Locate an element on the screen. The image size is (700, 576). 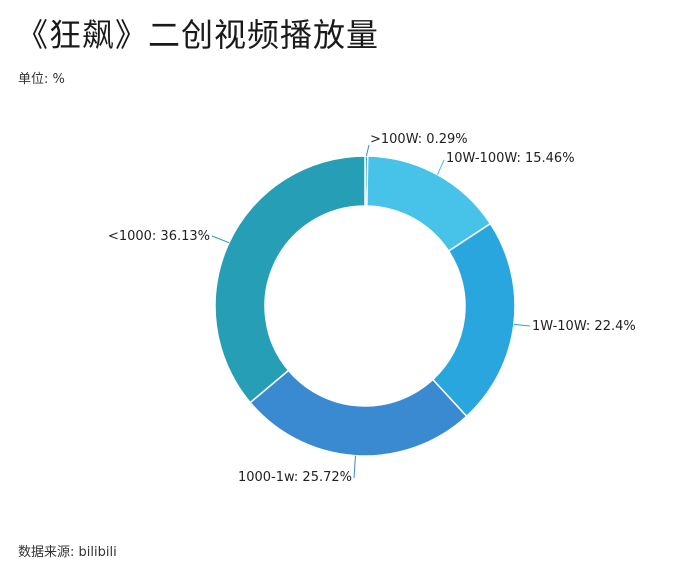
slice-label-2: 1W-10W: 22.4% is located at coordinates (584, 326).